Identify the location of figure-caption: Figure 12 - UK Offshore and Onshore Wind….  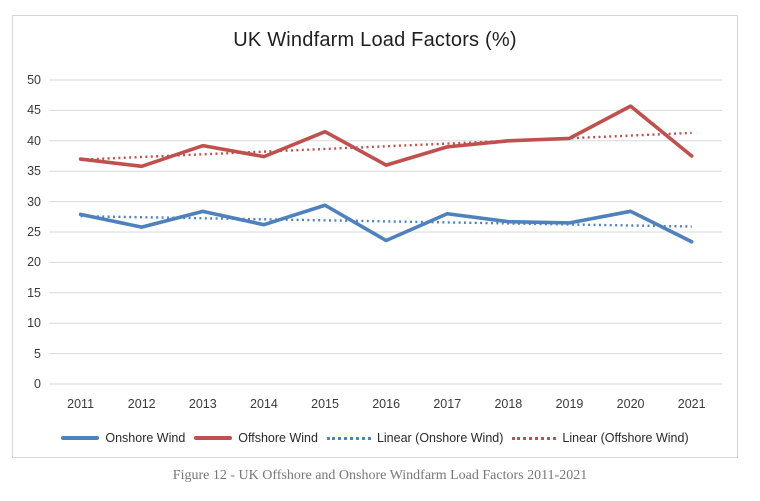
(380, 475).